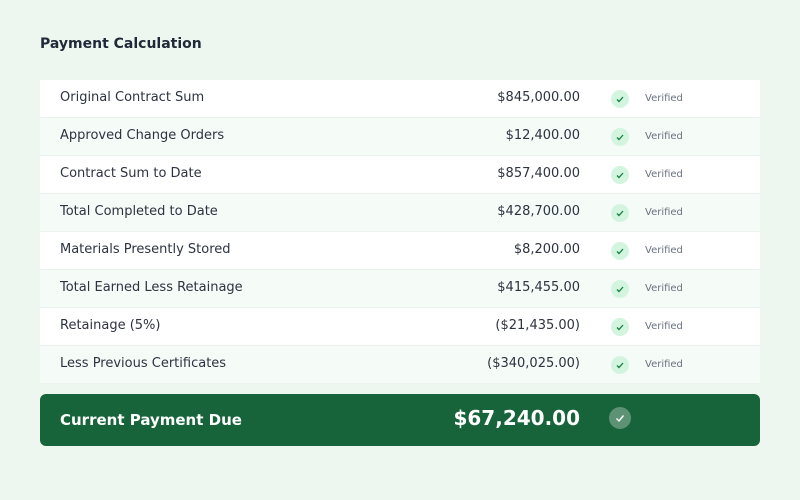 This screenshot has height=500, width=800. I want to click on row-label: Contract Sum to Date, so click(131, 173).